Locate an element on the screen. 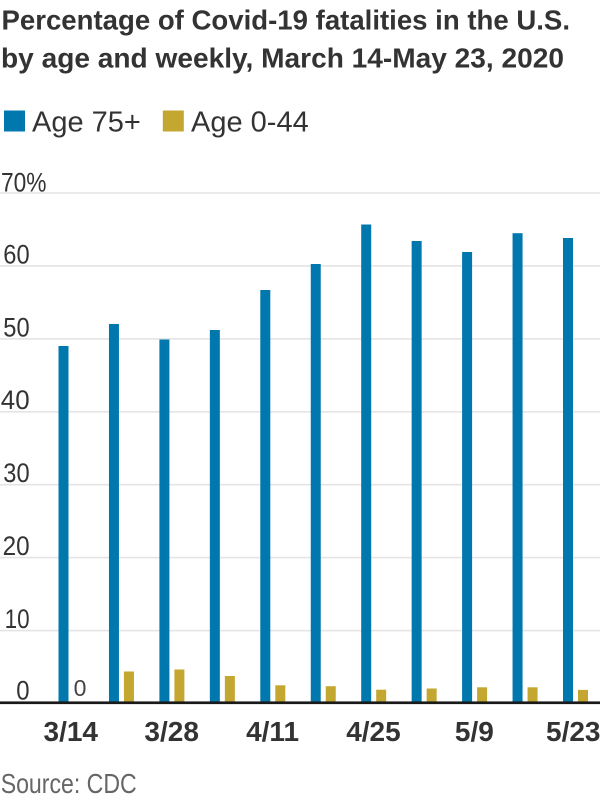  svg-text: Source: CDC is located at coordinates (69, 783).